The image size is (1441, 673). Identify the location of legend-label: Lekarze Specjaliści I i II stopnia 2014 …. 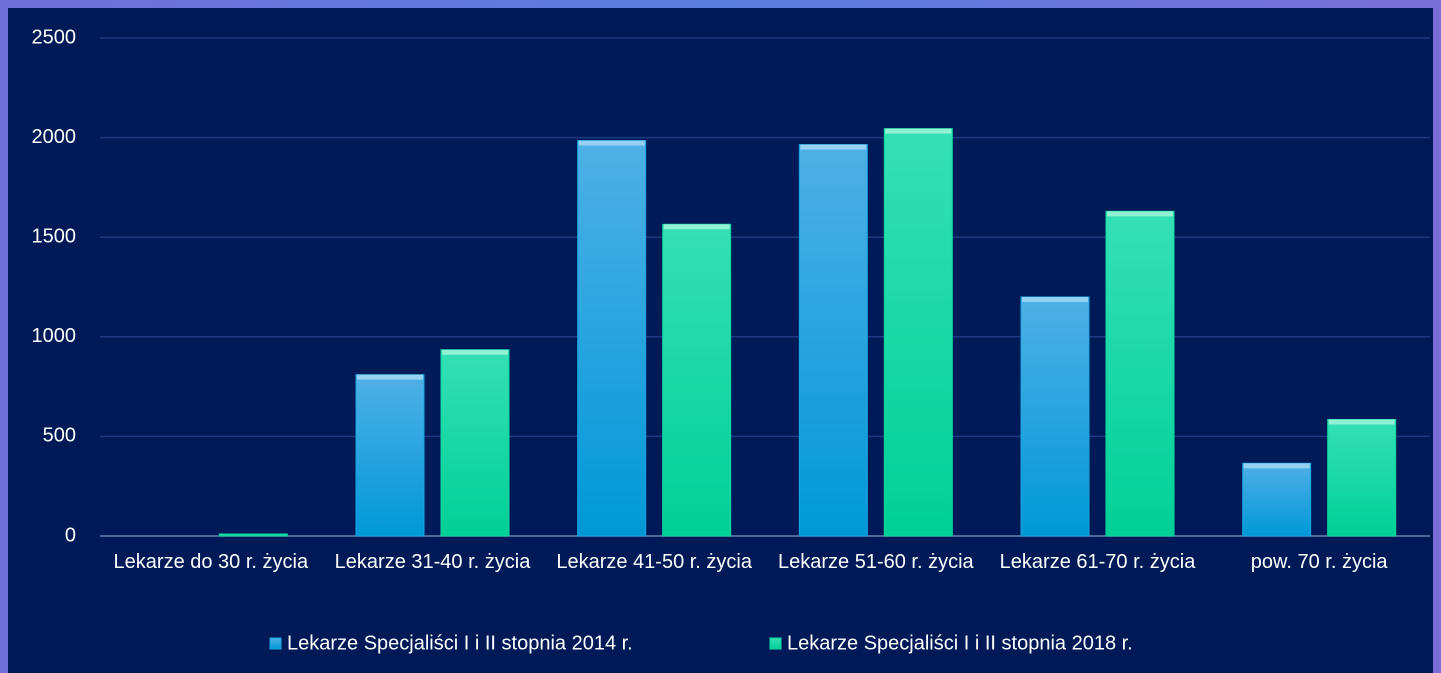
(460, 643).